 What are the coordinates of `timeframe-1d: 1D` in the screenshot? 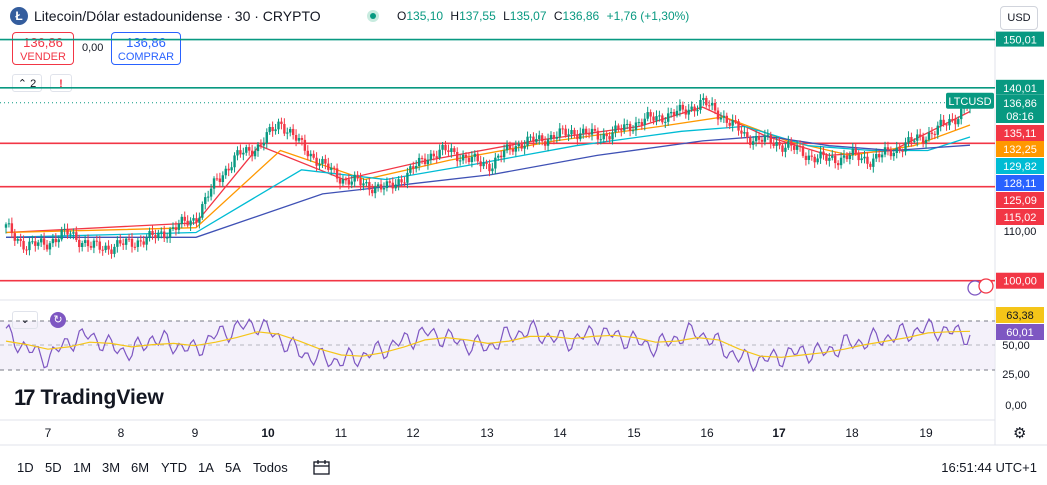 It's located at (25, 467).